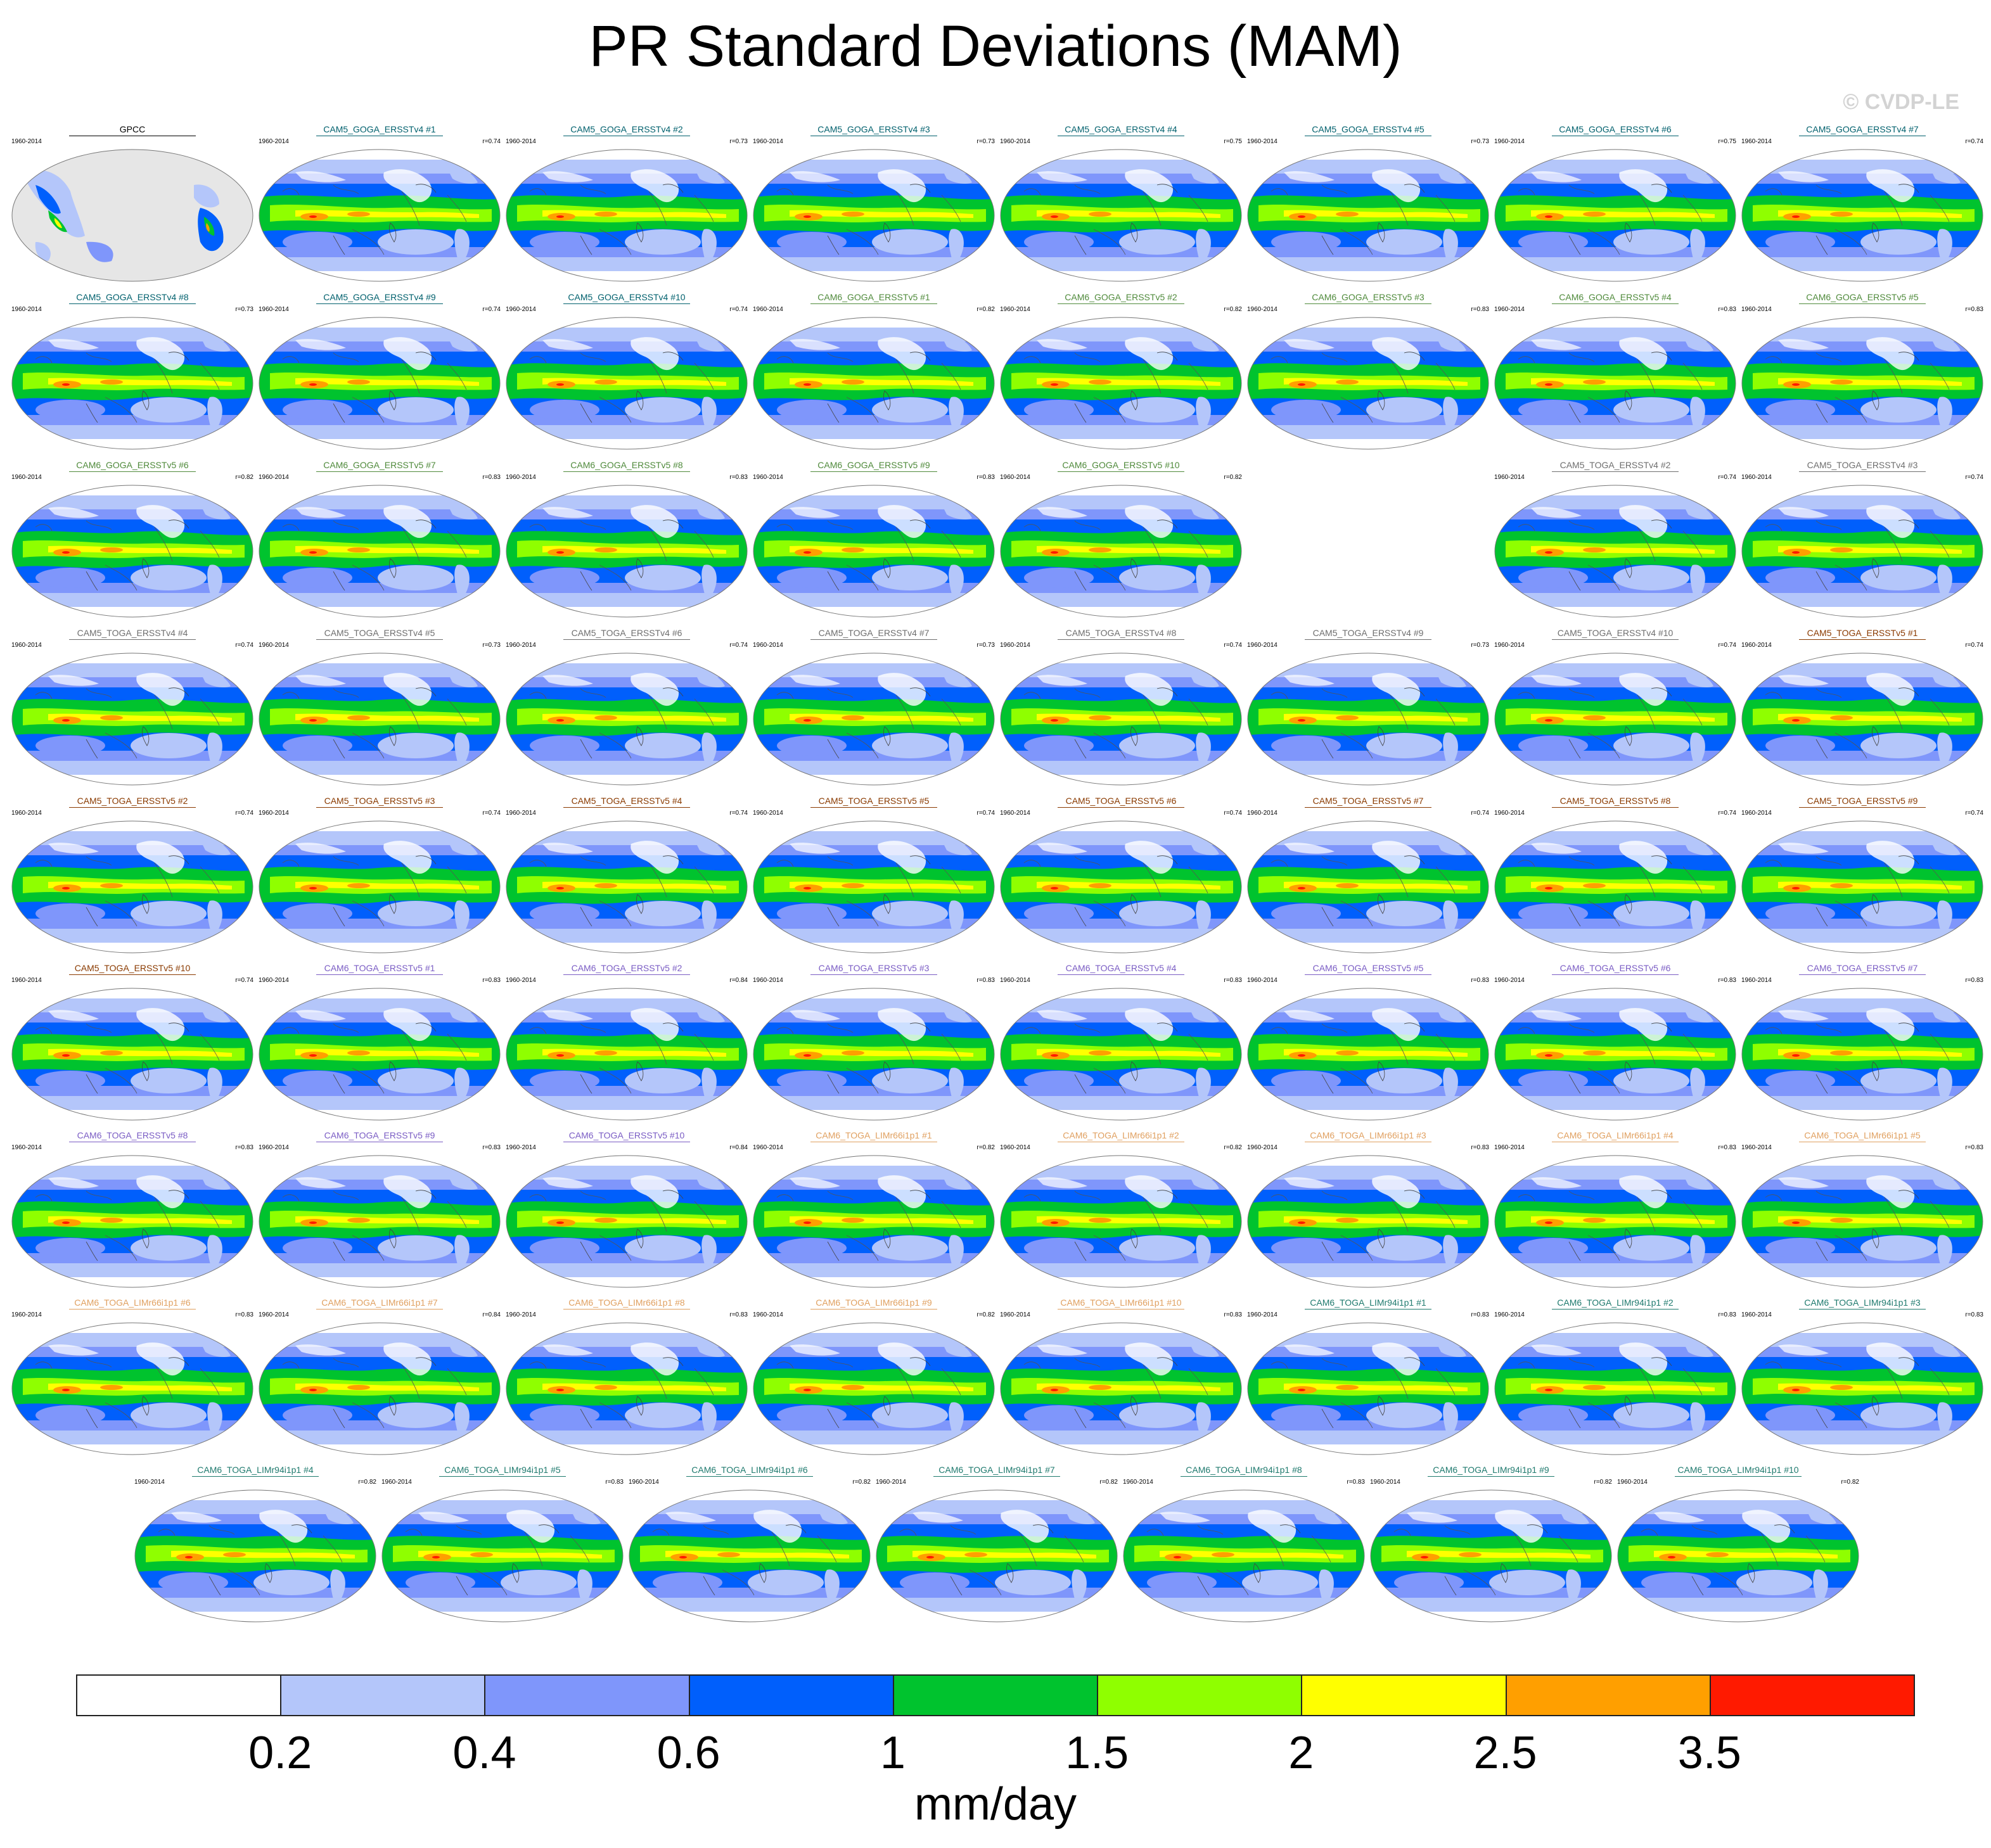  I want to click on map-panel: CAM6_TOGA_ERSSTv5 #1 1960-2014 r=0.83, so click(380, 1042).